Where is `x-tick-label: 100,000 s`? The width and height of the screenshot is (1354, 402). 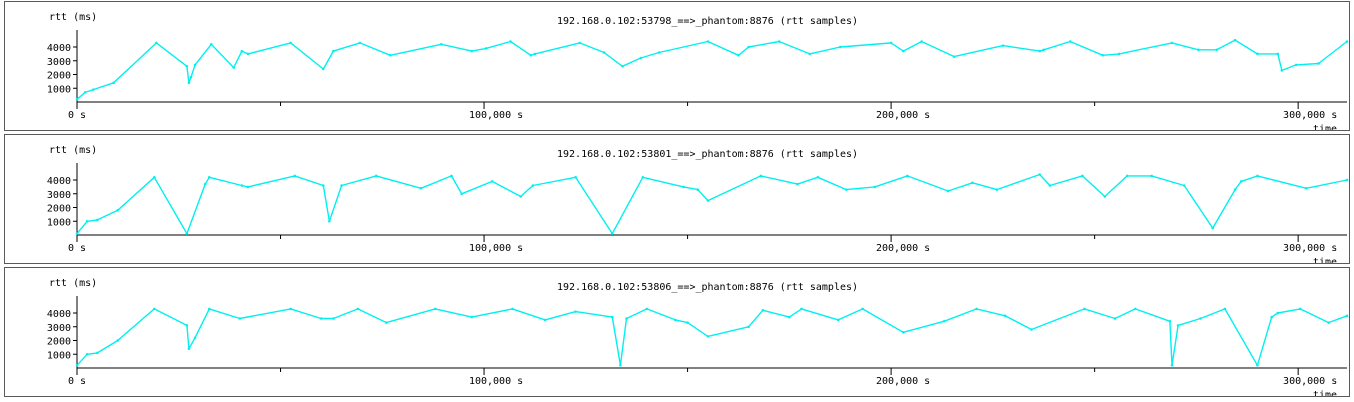 x-tick-label: 100,000 s is located at coordinates (496, 248).